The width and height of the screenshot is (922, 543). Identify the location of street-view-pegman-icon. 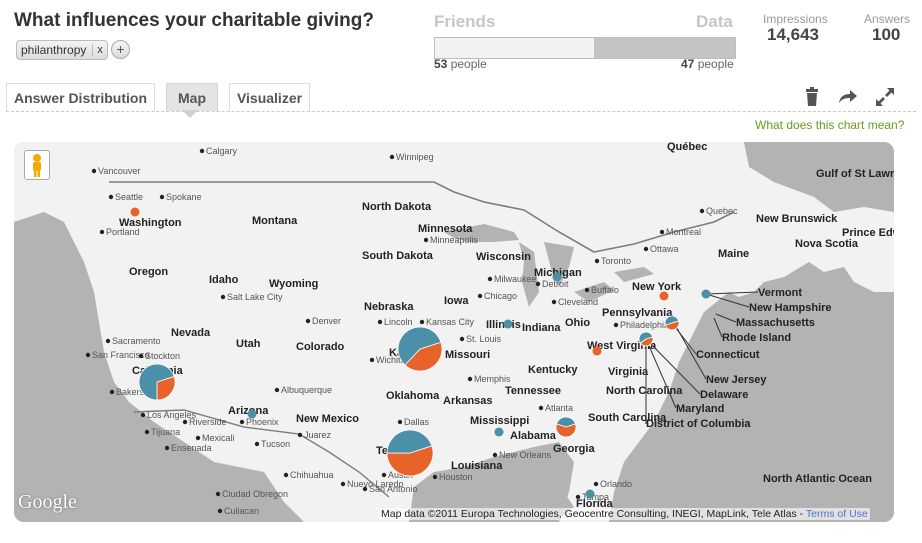
(37, 165).